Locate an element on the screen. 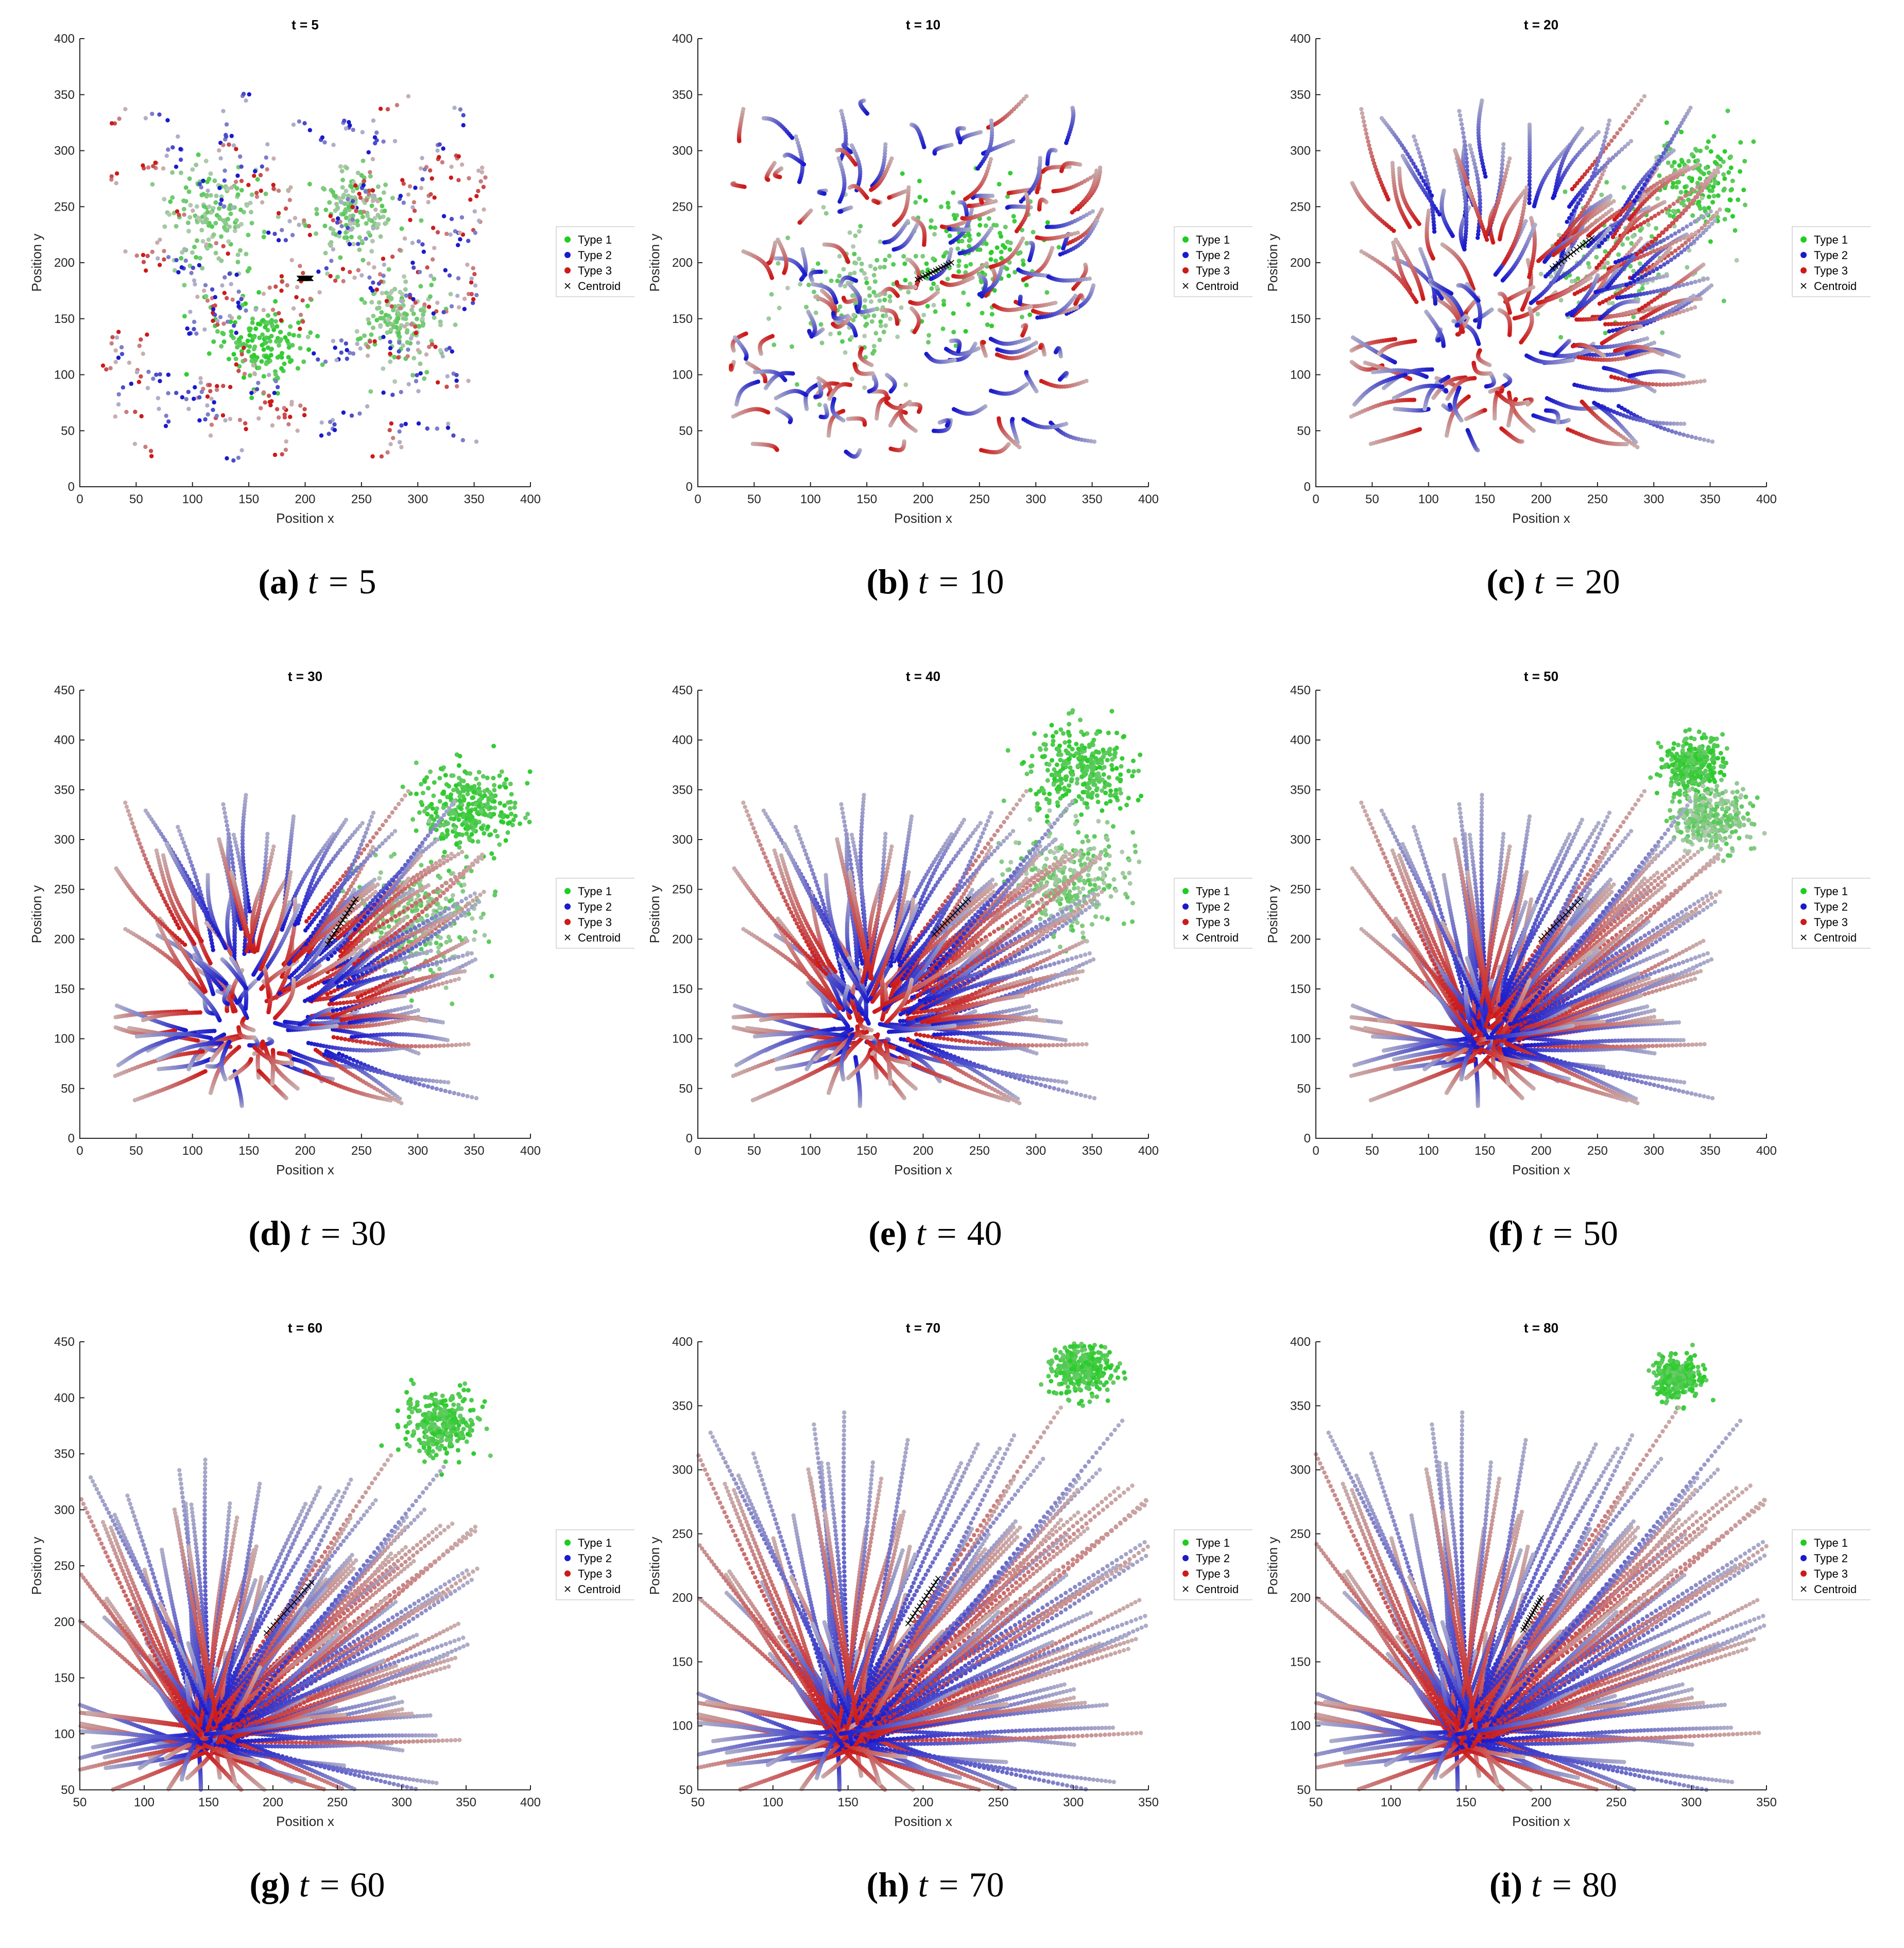 Image resolution: width=1904 pixels, height=1948 pixels. y-tick-label: 350 is located at coordinates (65, 95).